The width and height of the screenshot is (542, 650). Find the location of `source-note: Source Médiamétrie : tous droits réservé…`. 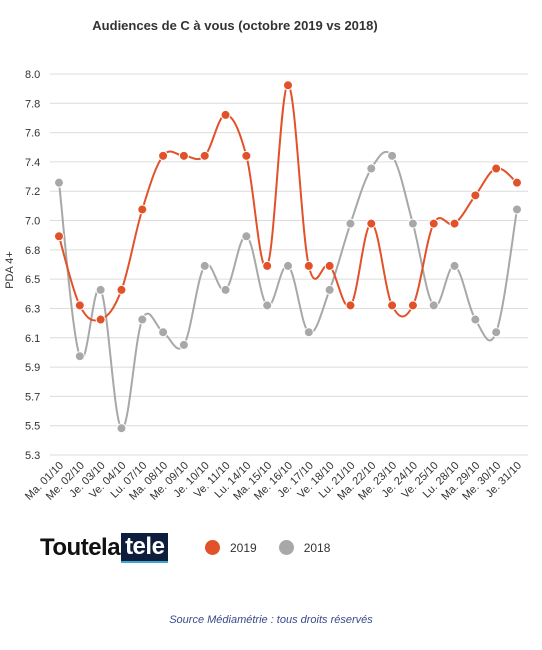

source-note: Source Médiamétrie : tous droits réservé… is located at coordinates (271, 620).